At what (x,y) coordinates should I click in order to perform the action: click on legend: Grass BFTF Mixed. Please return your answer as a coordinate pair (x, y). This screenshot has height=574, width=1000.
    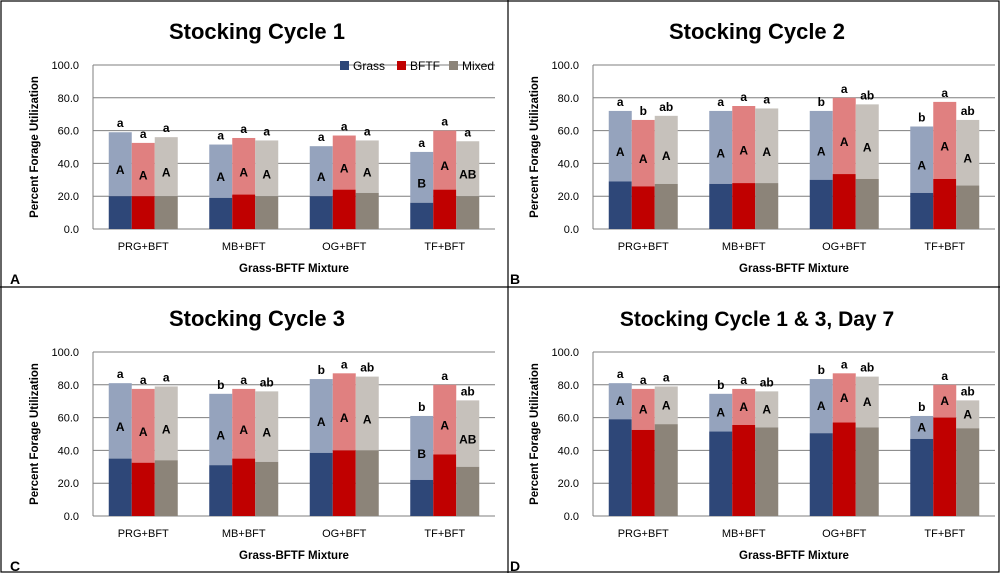
    Looking at the image, I should click on (417, 66).